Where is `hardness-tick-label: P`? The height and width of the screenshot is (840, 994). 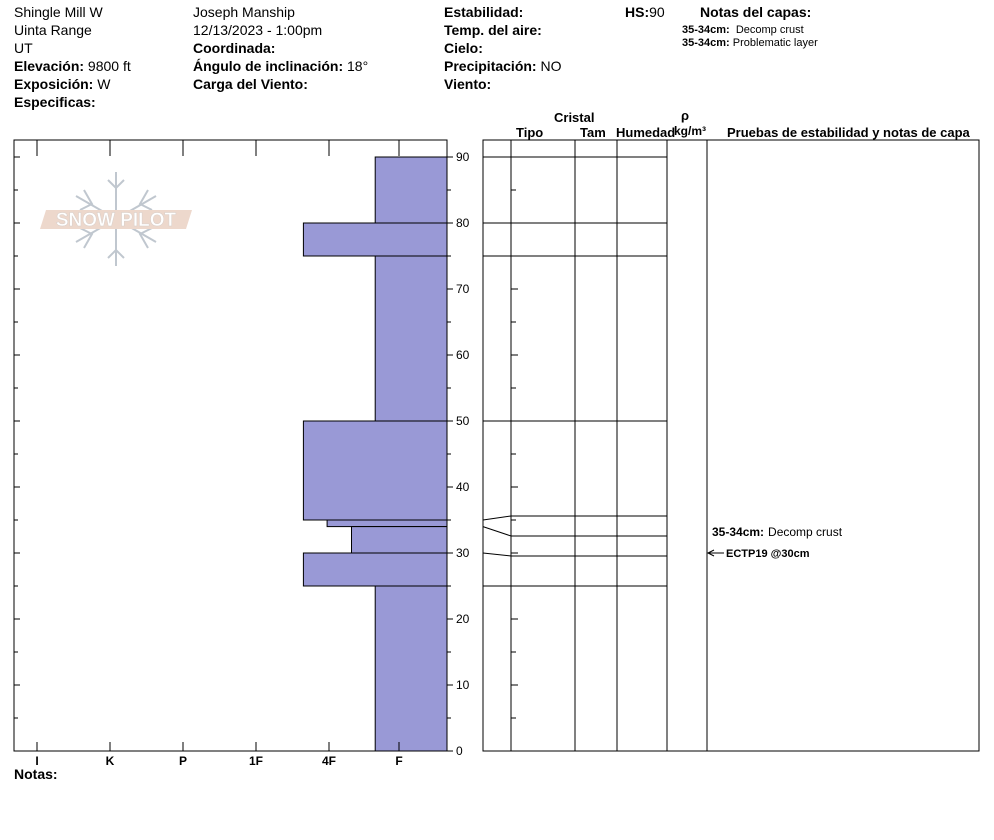
hardness-tick-label: P is located at coordinates (183, 761).